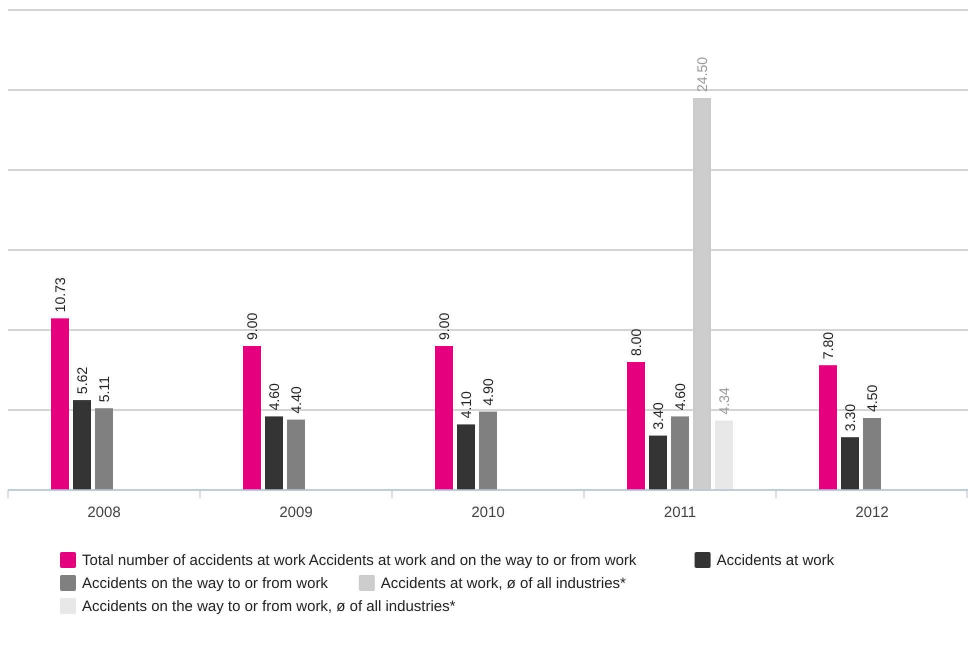 The image size is (968, 658). Describe the element at coordinates (296, 400) in the screenshot. I see `data-label: 4.40` at that location.